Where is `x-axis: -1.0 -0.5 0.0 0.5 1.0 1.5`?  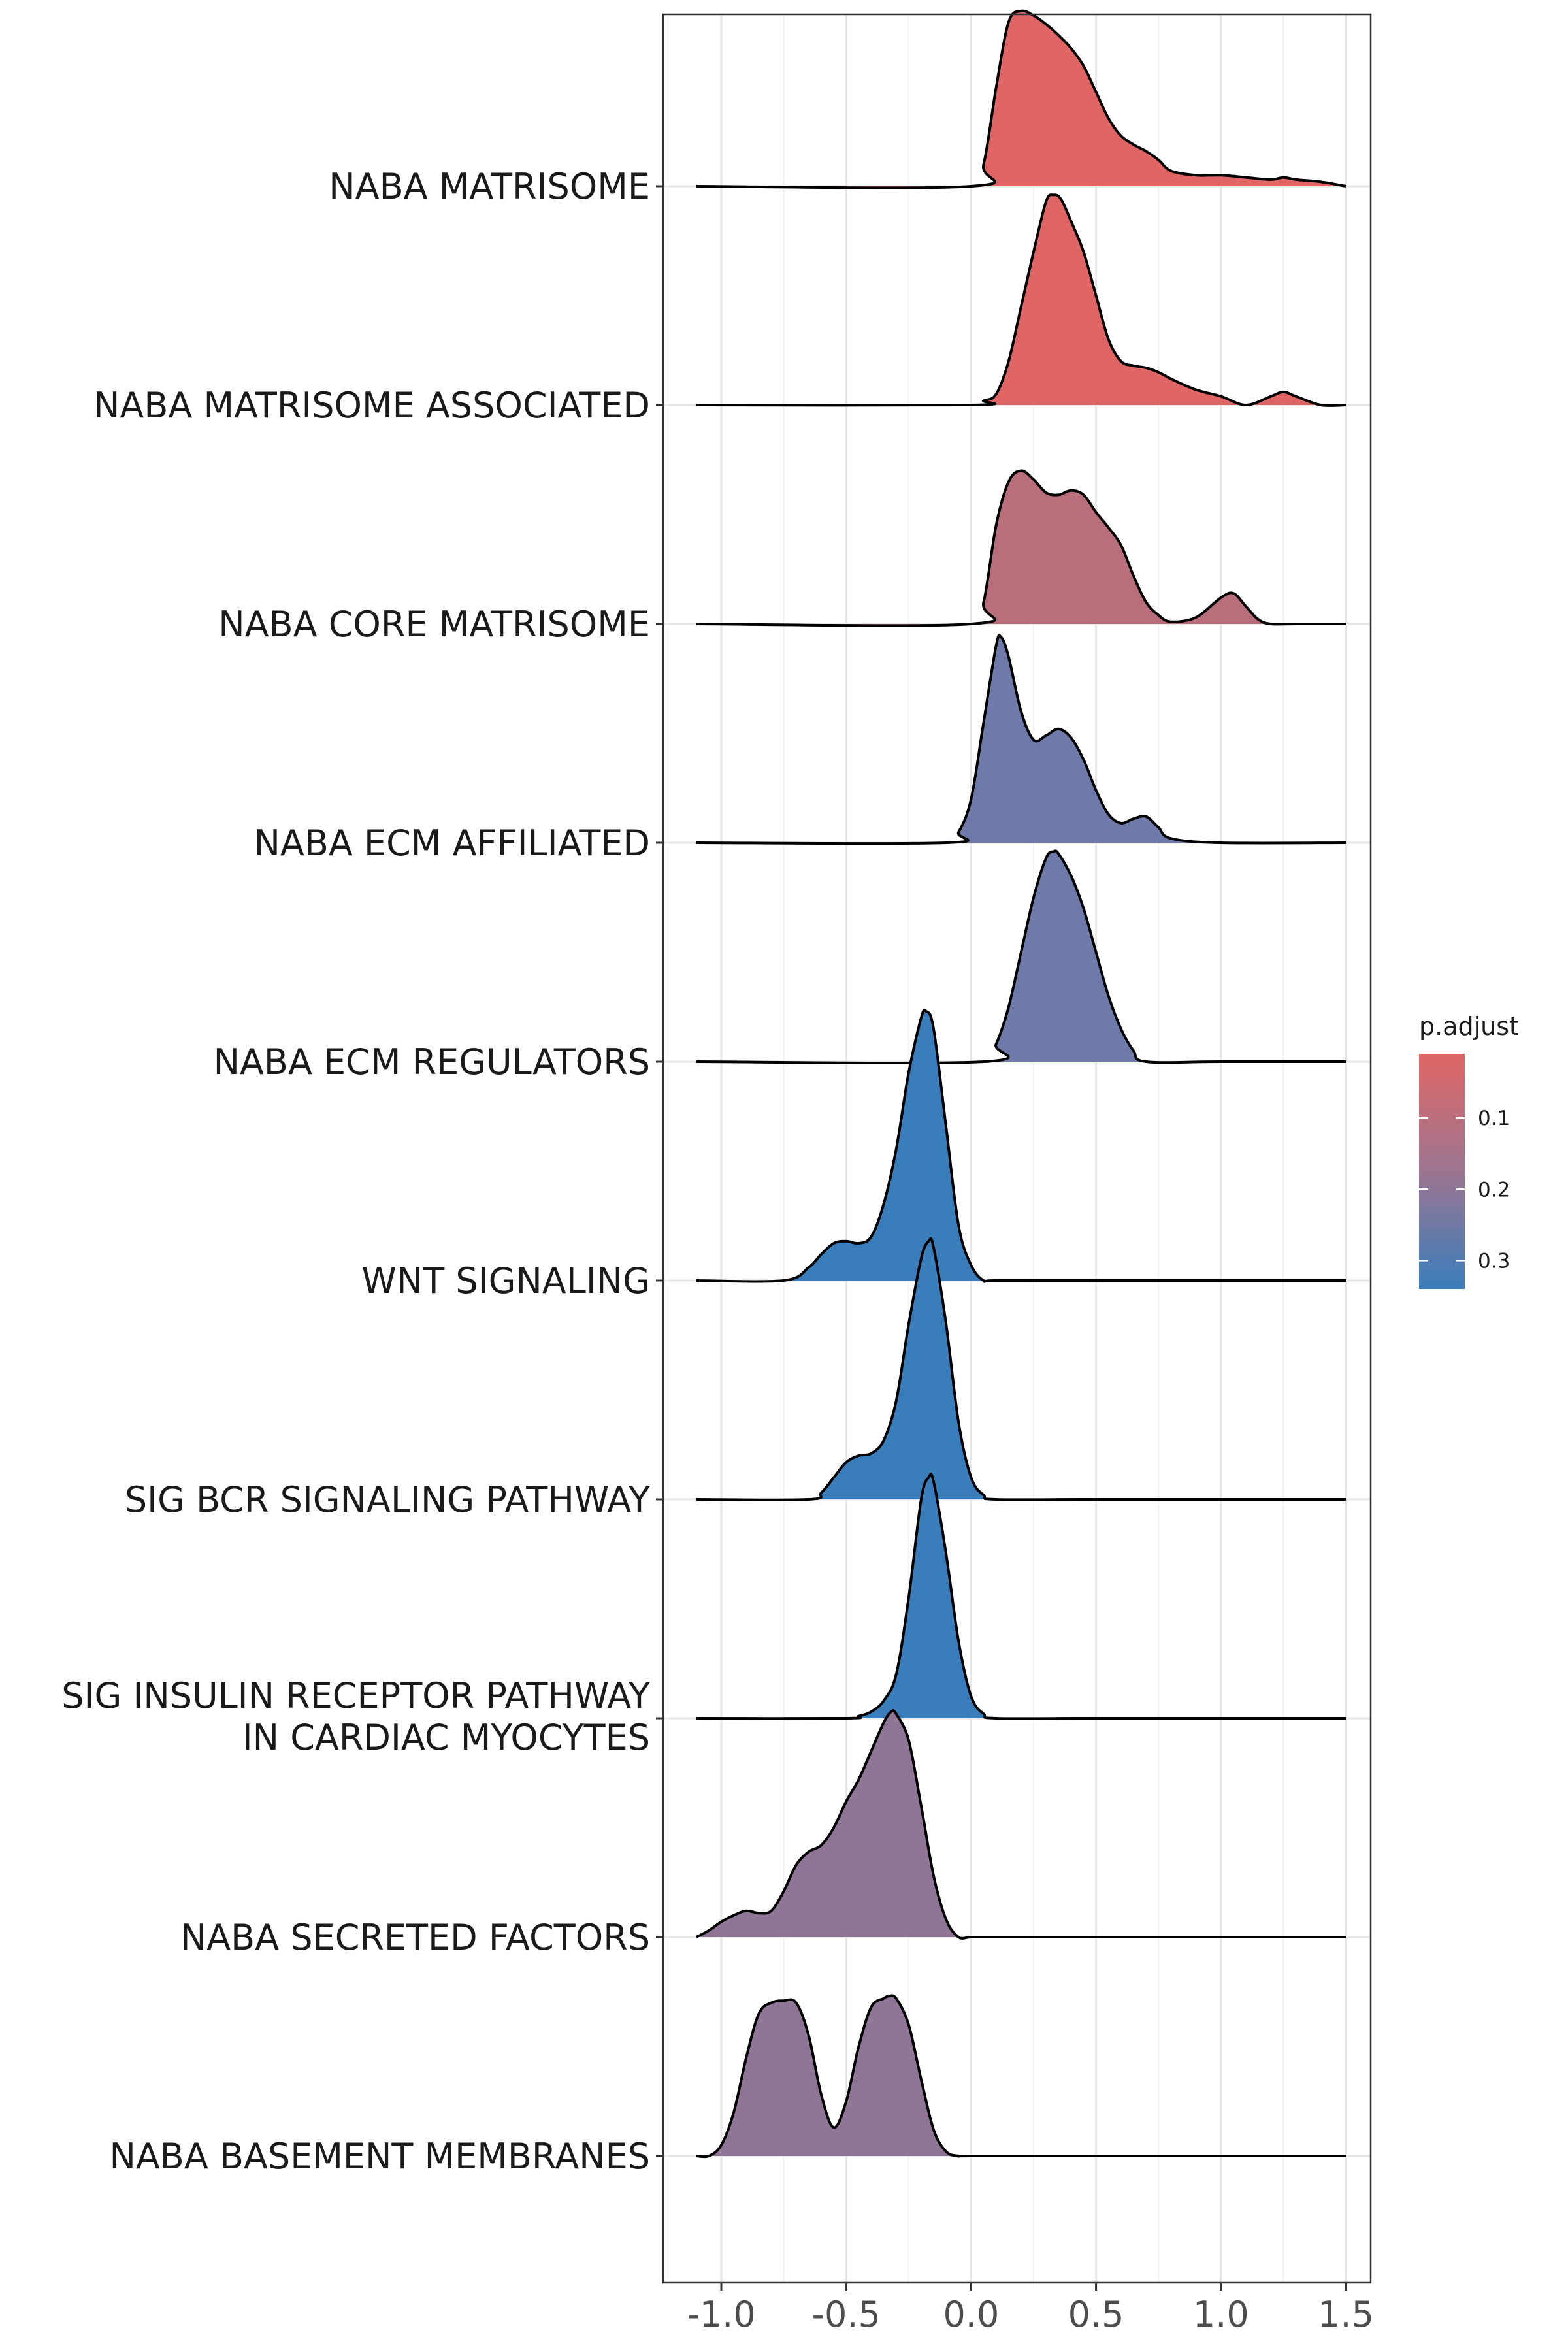 x-axis: -1.0 -0.5 0.0 0.5 1.0 1.5 is located at coordinates (1030, 2309).